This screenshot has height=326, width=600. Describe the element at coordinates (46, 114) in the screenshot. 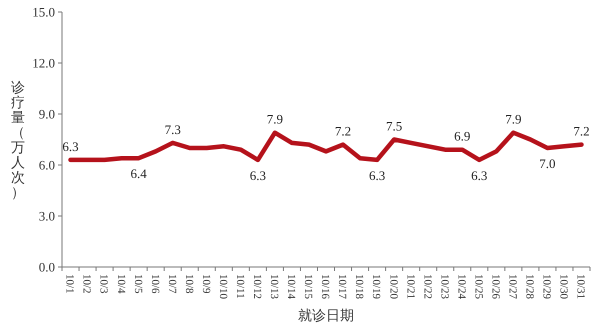

I see `y-tick-label: 9.0` at that location.